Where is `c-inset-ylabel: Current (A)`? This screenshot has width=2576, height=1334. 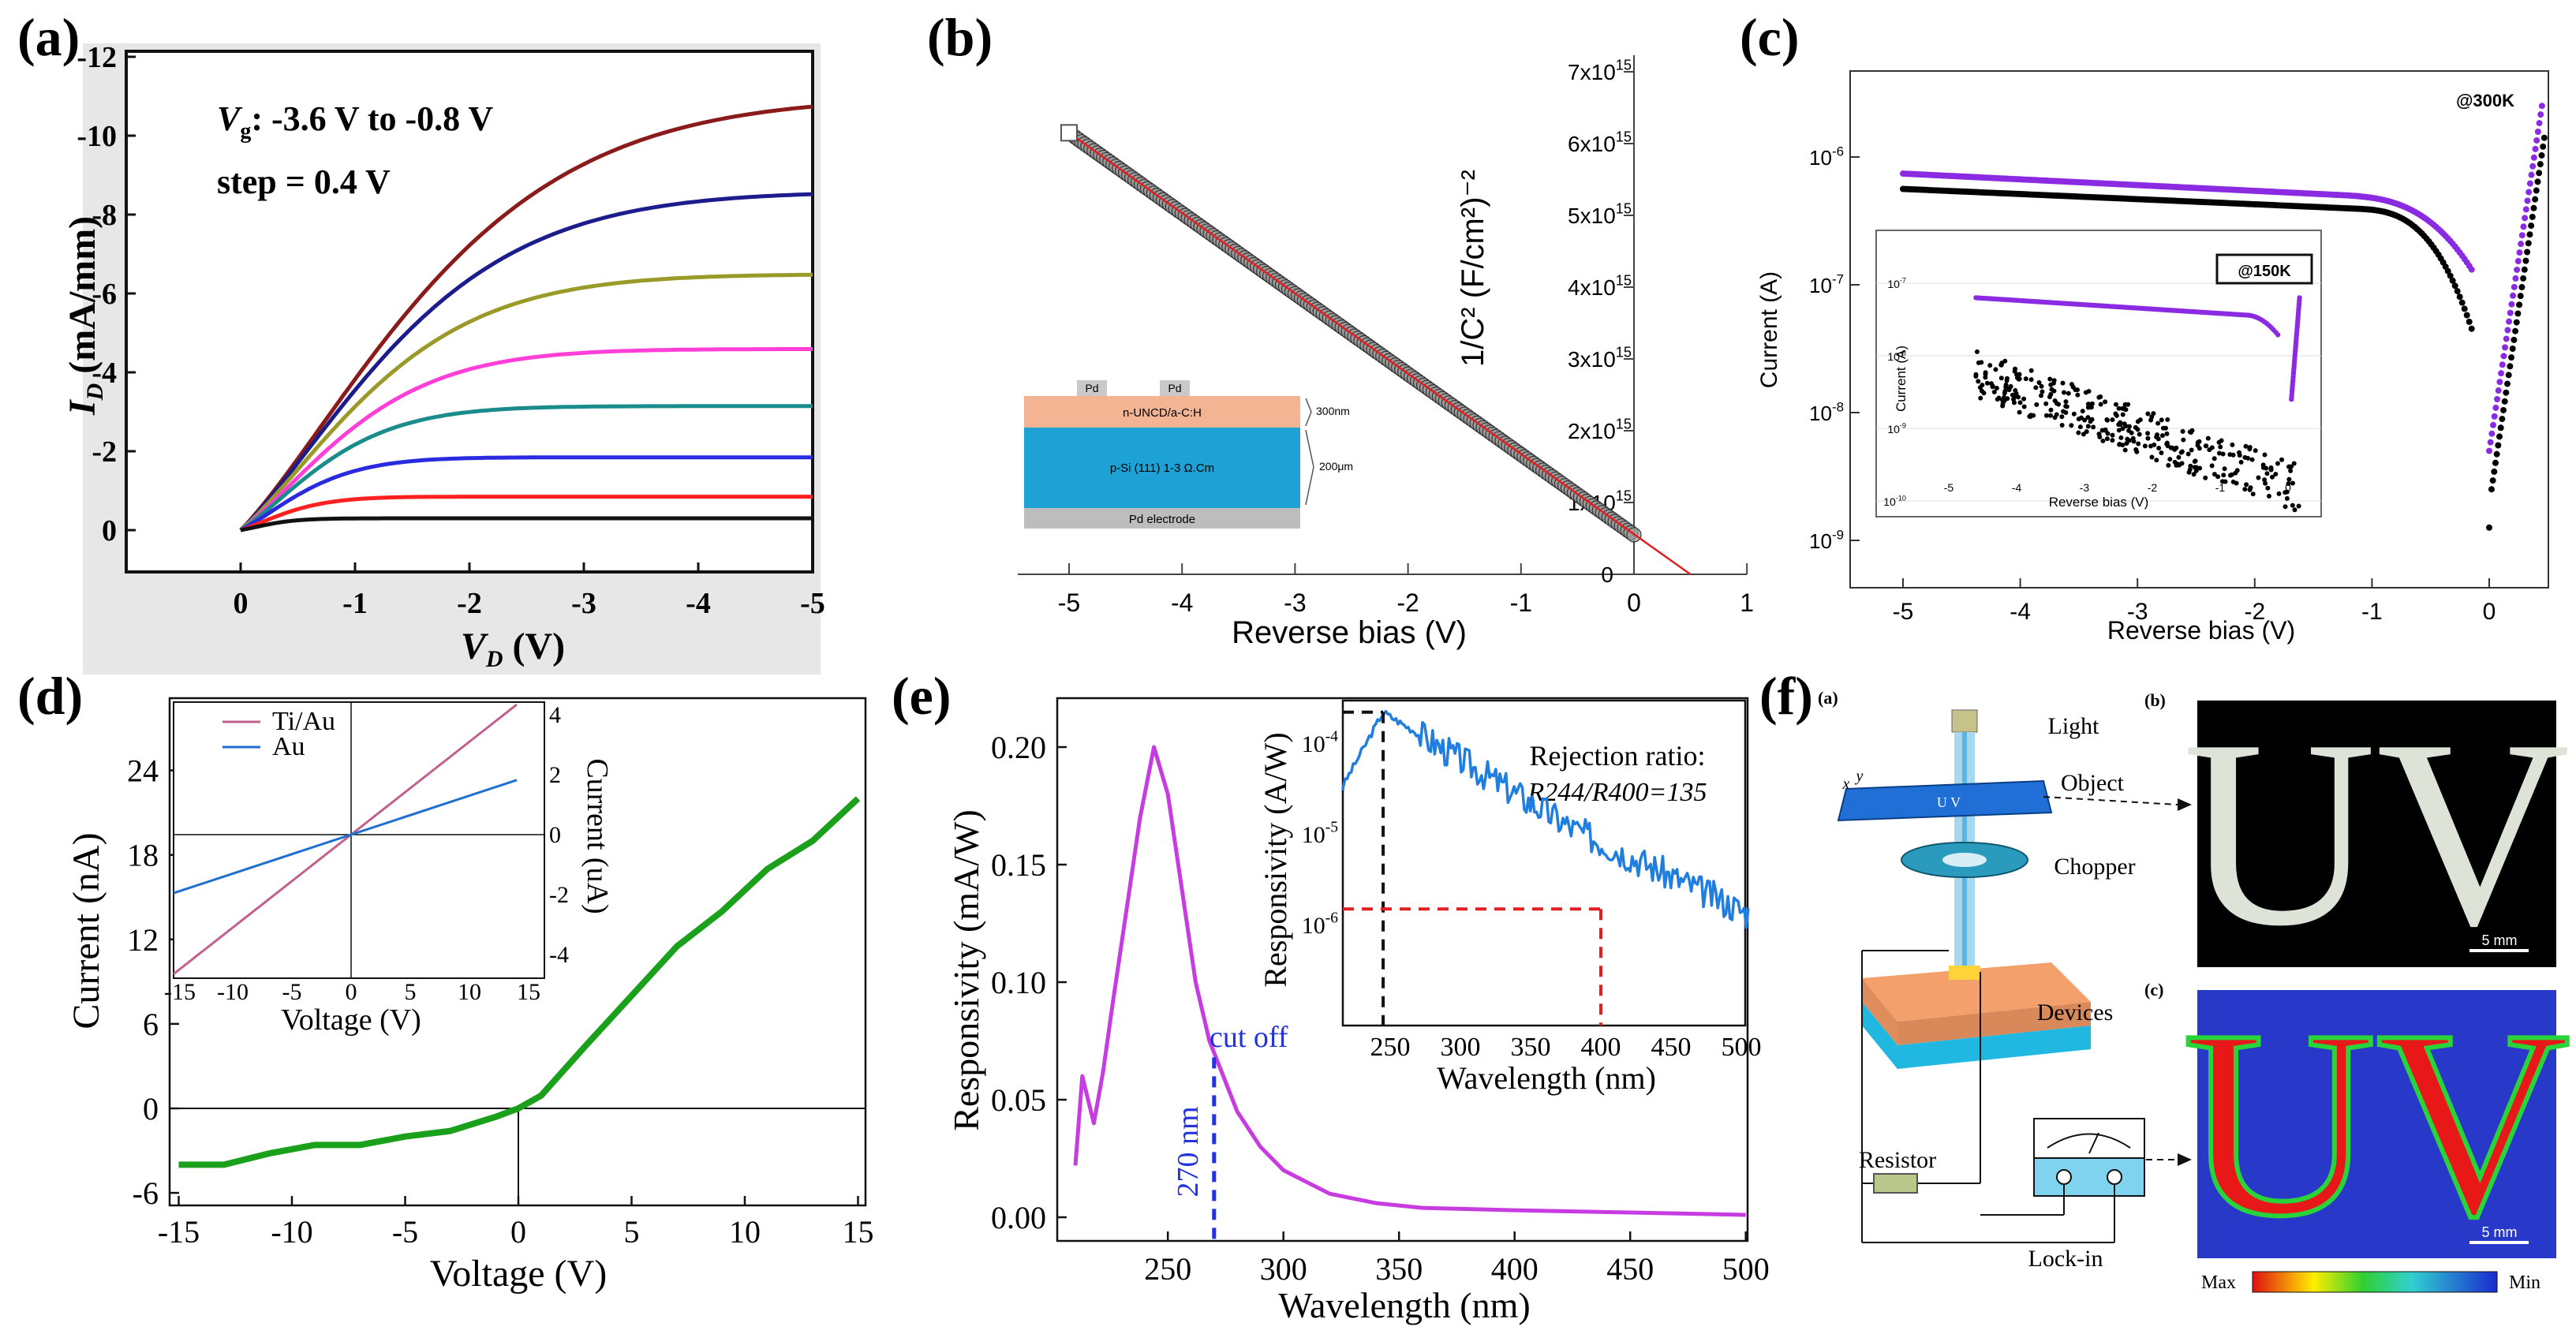 c-inset-ylabel: Current (A) is located at coordinates (1901, 379).